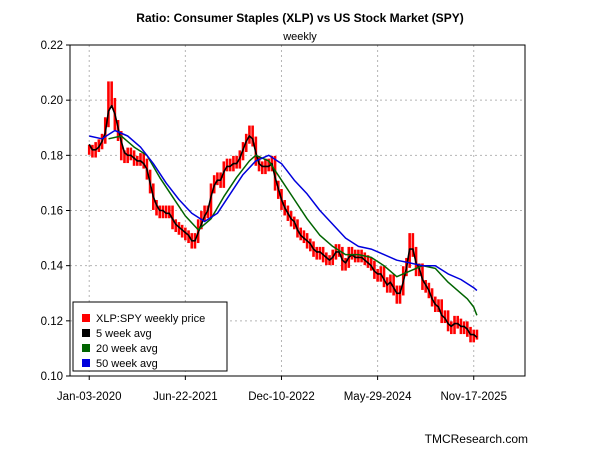 The image size is (600, 450). Describe the element at coordinates (124, 334) in the screenshot. I see `legend-label: 5 week avg` at that location.